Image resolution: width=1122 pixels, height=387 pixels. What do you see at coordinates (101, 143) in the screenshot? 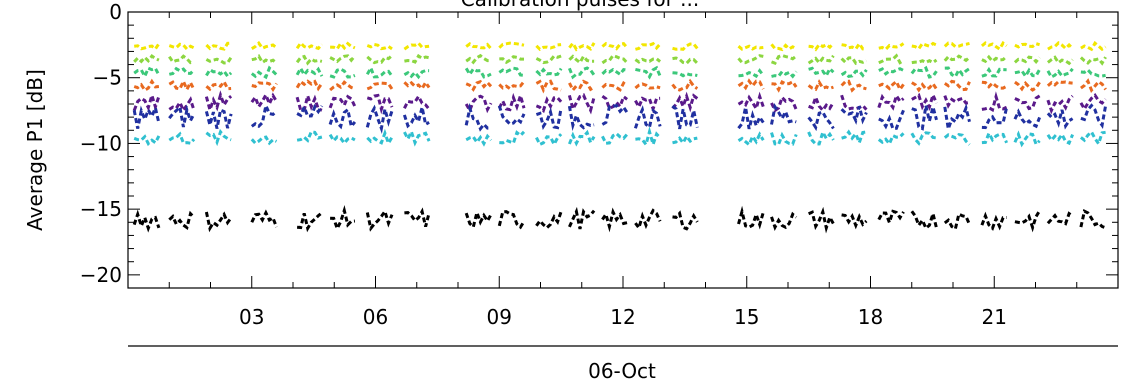
I see `y-tick-label: −10` at bounding box center [101, 143].